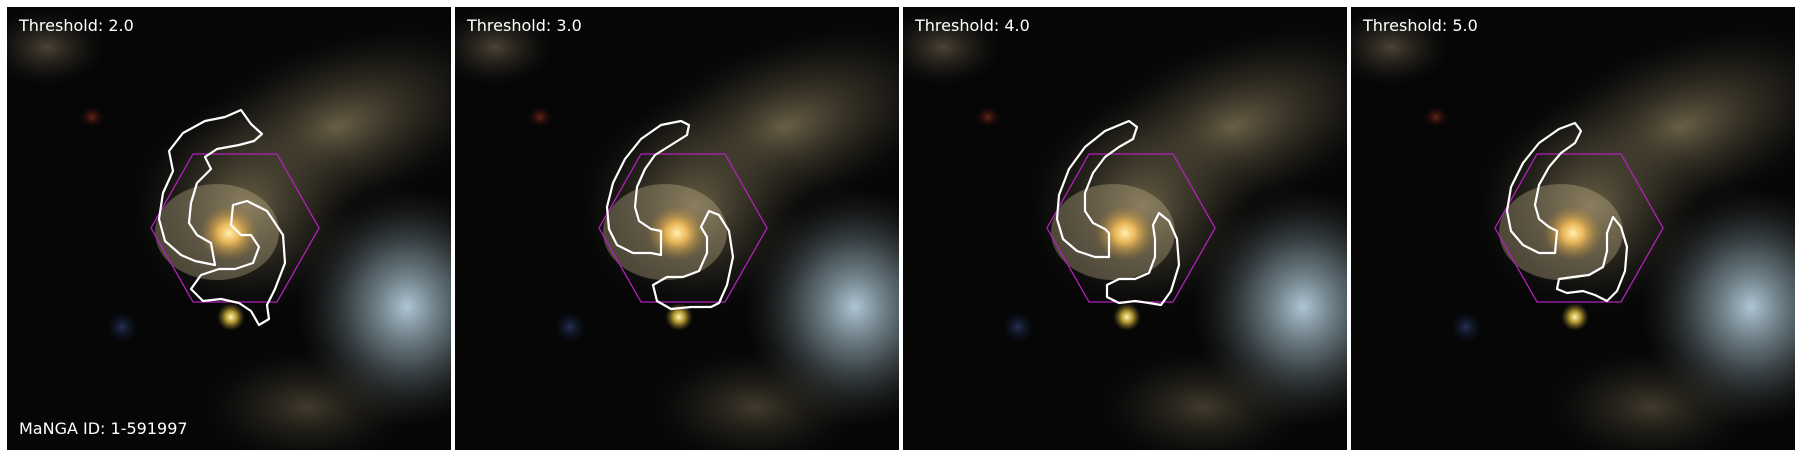  Describe the element at coordinates (103, 428) in the screenshot. I see `galaxy-id-label: MaNGA ID: 1-591997` at that location.